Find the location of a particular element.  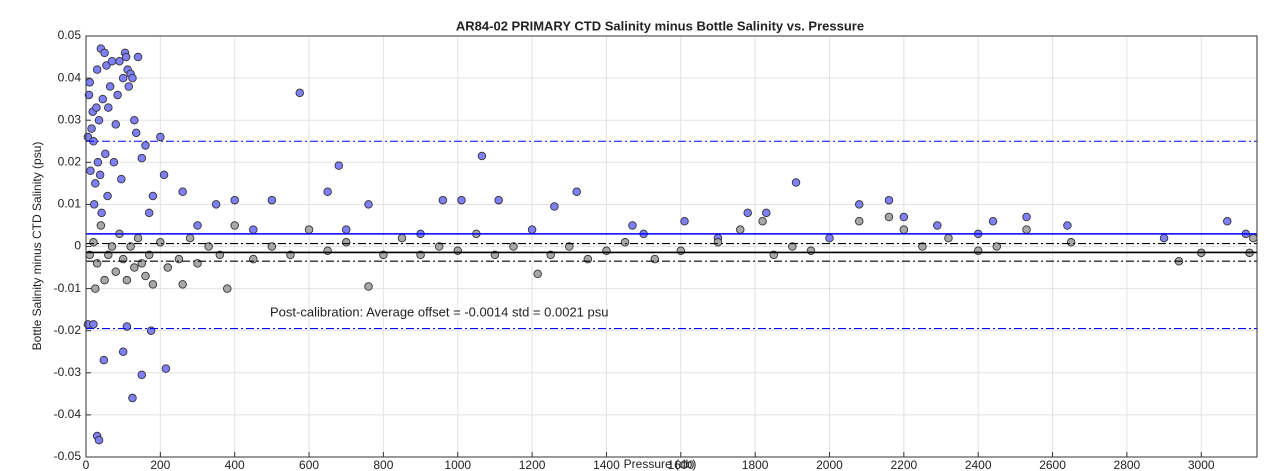

y-tick-label: 0.03 is located at coordinates (70, 119).